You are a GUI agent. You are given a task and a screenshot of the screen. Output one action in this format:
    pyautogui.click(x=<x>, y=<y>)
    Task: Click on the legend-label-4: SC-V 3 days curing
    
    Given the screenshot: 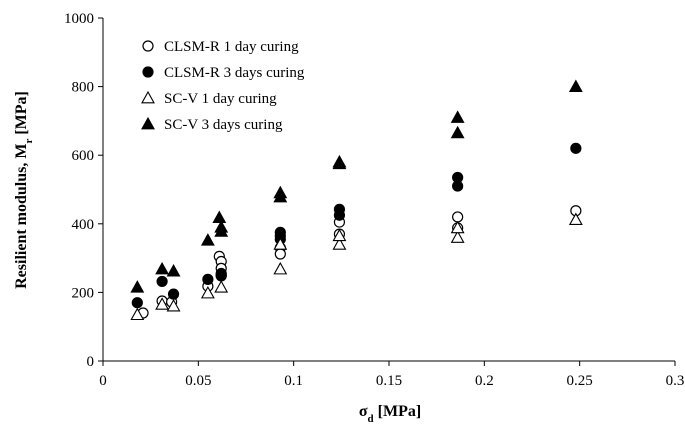 What is the action you would take?
    pyautogui.click(x=223, y=125)
    